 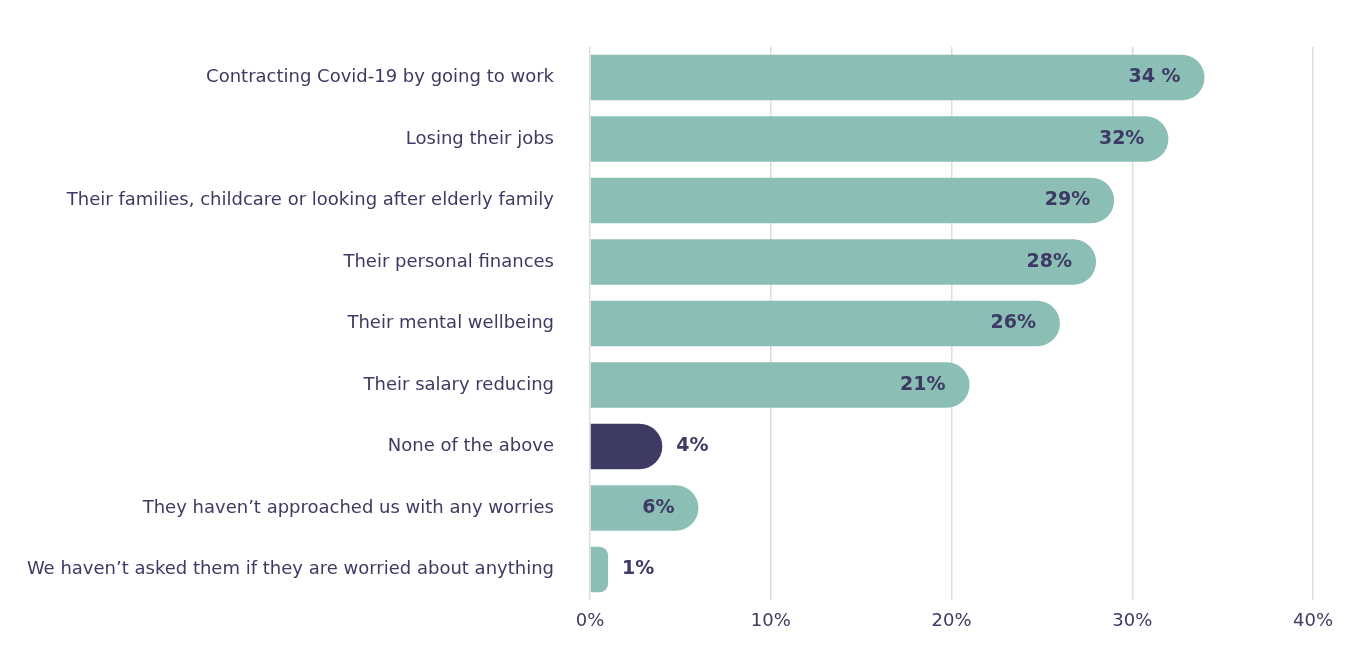 What do you see at coordinates (638, 567) in the screenshot?
I see `data-label: 1%` at bounding box center [638, 567].